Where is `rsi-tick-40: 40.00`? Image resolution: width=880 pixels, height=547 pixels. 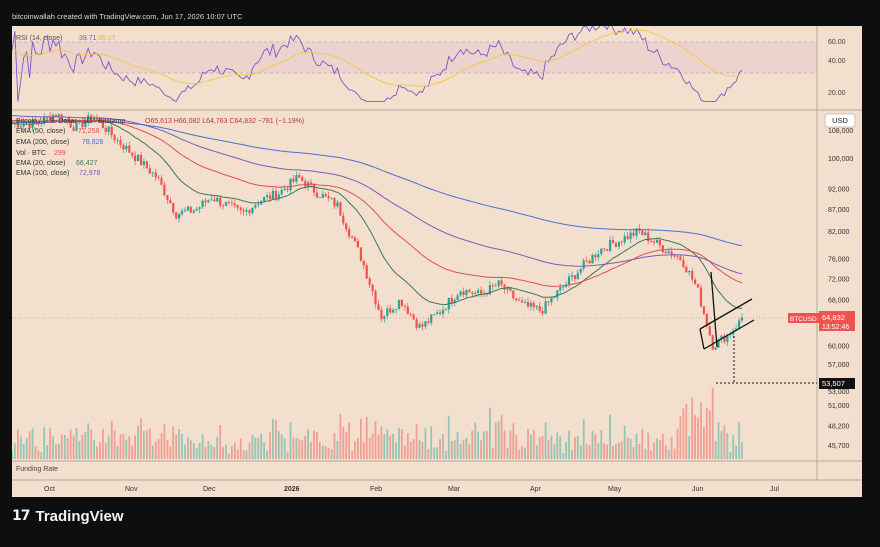 rsi-tick-40: 40.00 is located at coordinates (837, 61).